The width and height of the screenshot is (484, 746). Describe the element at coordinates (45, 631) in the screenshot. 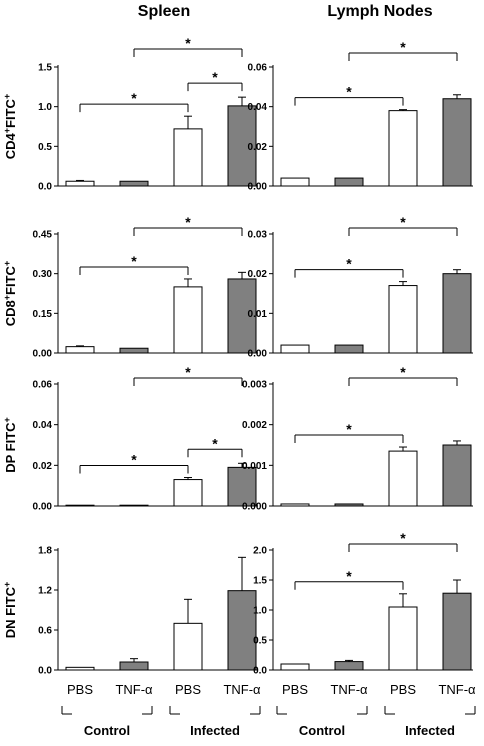

I see `y-tick-label: 0.6` at that location.